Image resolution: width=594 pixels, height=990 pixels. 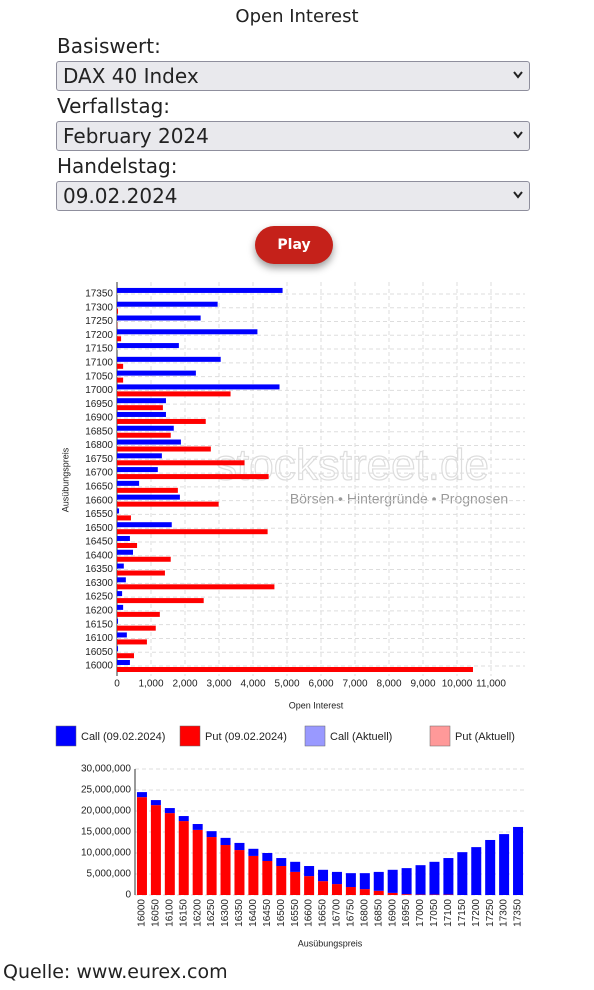 What do you see at coordinates (406, 913) in the screenshot?
I see `x-tick-label: 16950` at bounding box center [406, 913].